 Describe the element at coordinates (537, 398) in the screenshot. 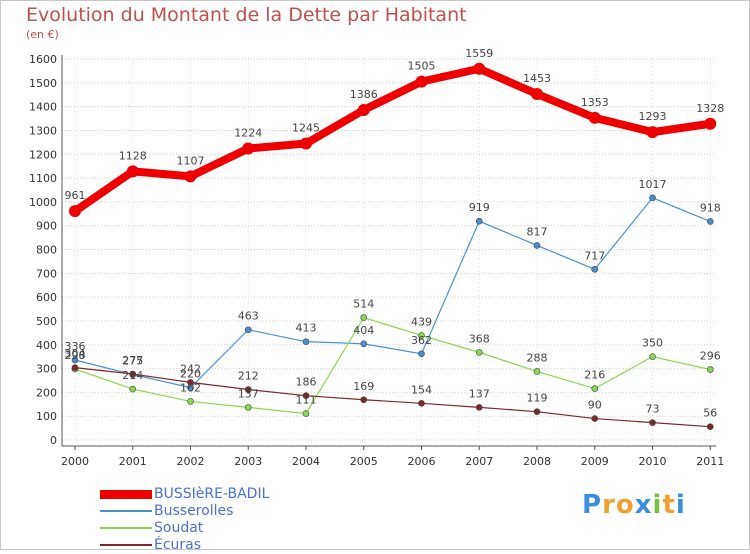

I see `data-label: 119` at that location.